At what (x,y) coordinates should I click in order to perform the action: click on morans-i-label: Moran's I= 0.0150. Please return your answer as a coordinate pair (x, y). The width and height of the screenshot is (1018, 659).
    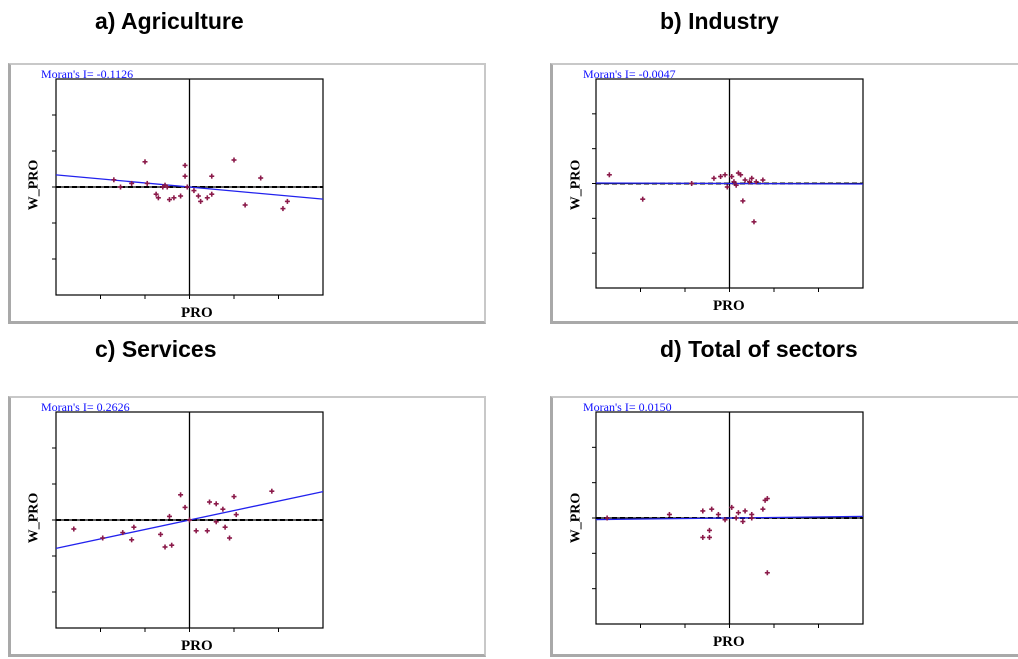
    Looking at the image, I should click on (627, 407).